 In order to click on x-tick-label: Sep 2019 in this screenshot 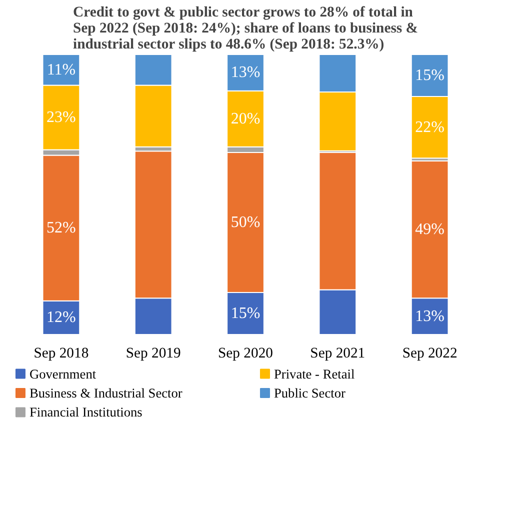, I will do `click(153, 354)`.